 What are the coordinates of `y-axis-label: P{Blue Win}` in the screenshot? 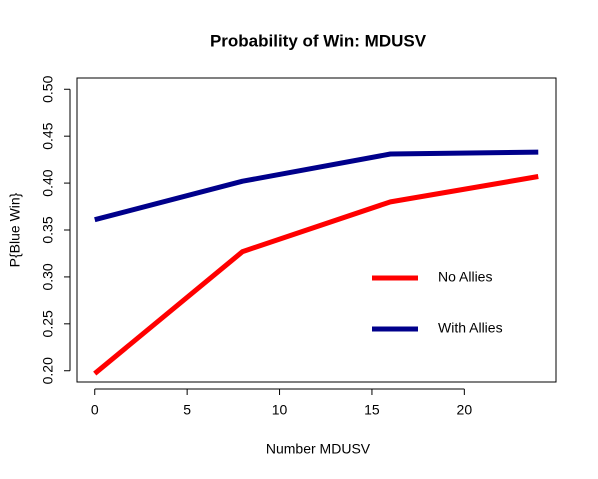 It's located at (15, 229).